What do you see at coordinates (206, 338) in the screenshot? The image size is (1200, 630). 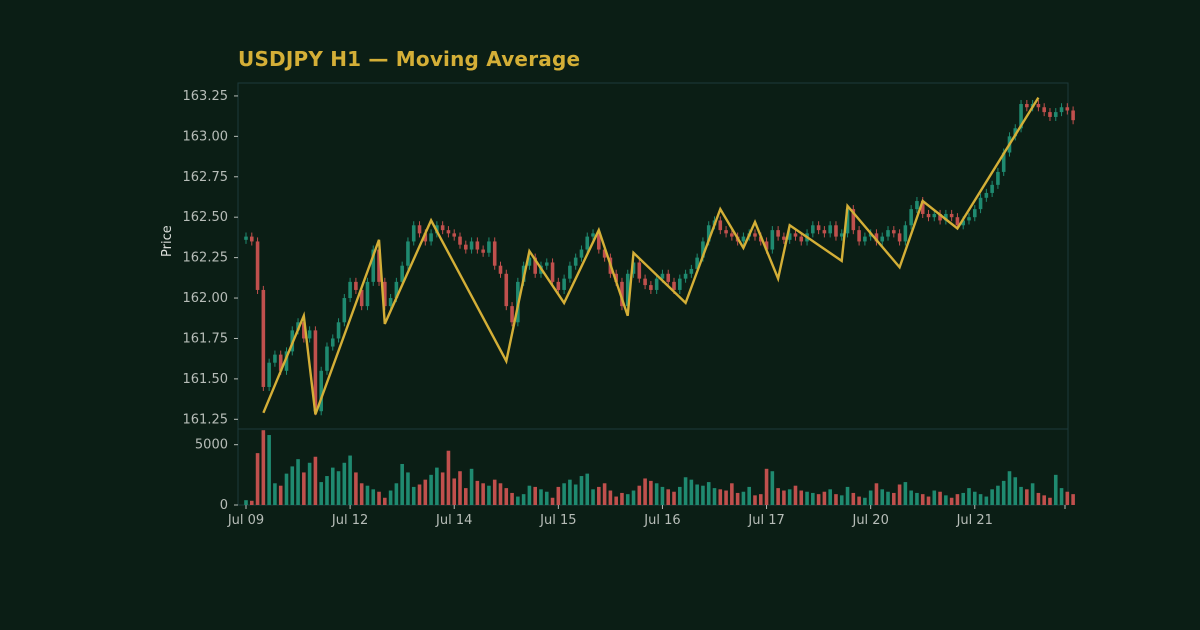 I see `y-tick-label: 161.75` at bounding box center [206, 338].